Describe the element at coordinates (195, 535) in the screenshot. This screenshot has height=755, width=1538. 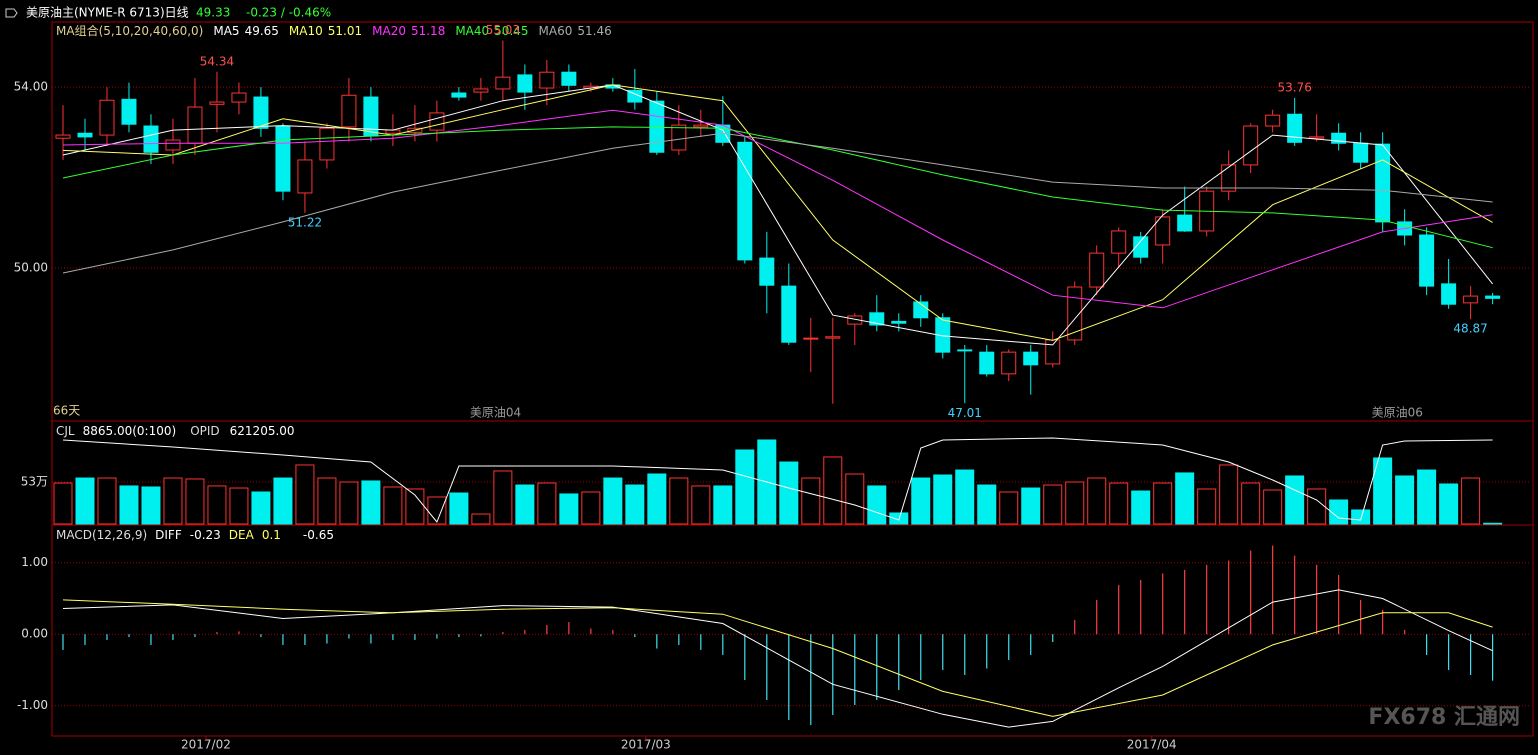
I see `legend: MACD(12,26,9) DIFF -0.23 DEA 0.1 -0.65` at that location.